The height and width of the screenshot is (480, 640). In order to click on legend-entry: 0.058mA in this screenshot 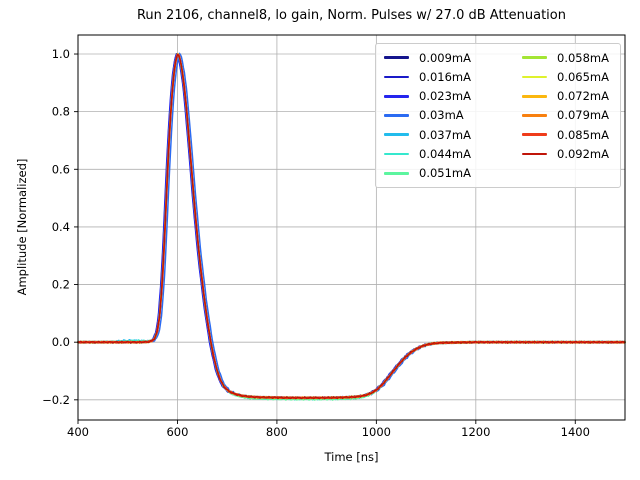, I will do `click(568, 57)`.